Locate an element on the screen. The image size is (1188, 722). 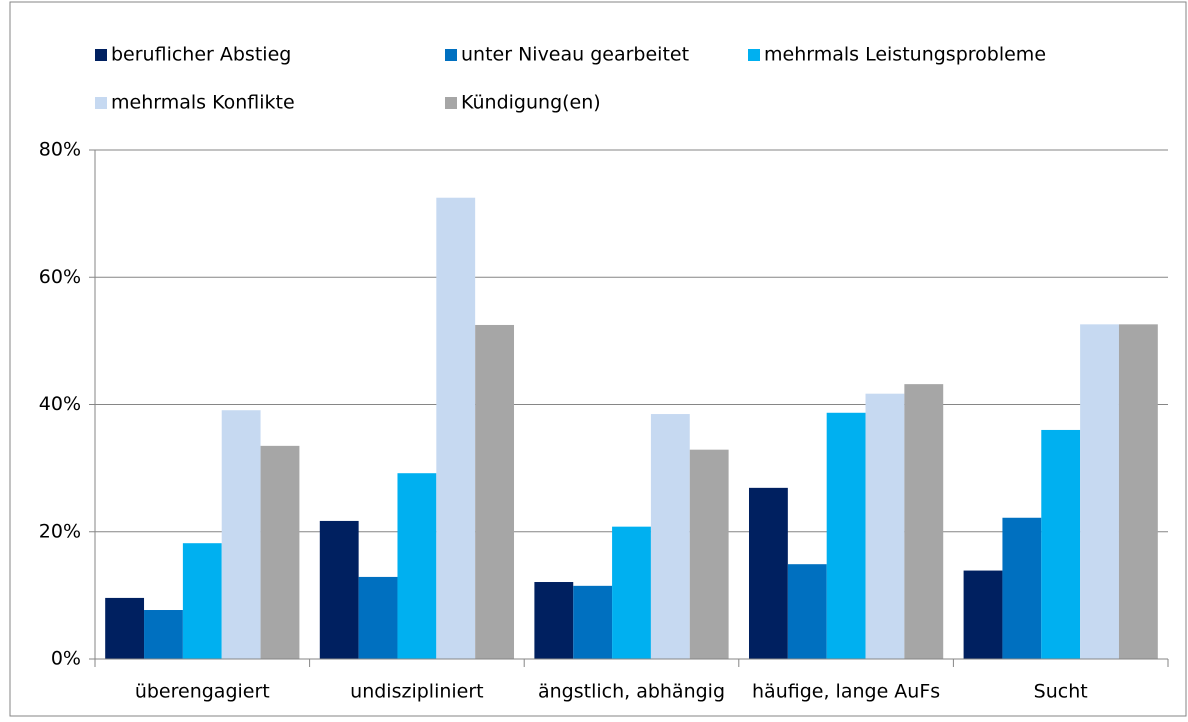
y-tick-label: 20% is located at coordinates (60, 531).